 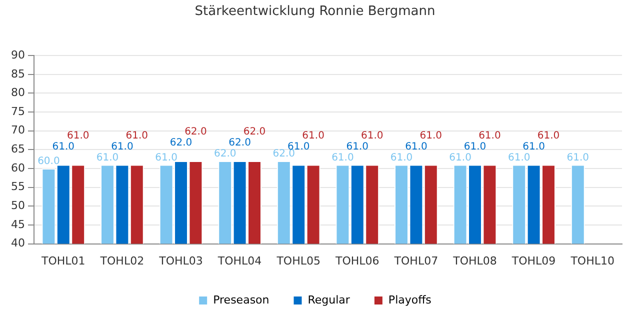 What do you see at coordinates (357, 261) in the screenshot?
I see `x-tick-label: TOHL06` at bounding box center [357, 261].